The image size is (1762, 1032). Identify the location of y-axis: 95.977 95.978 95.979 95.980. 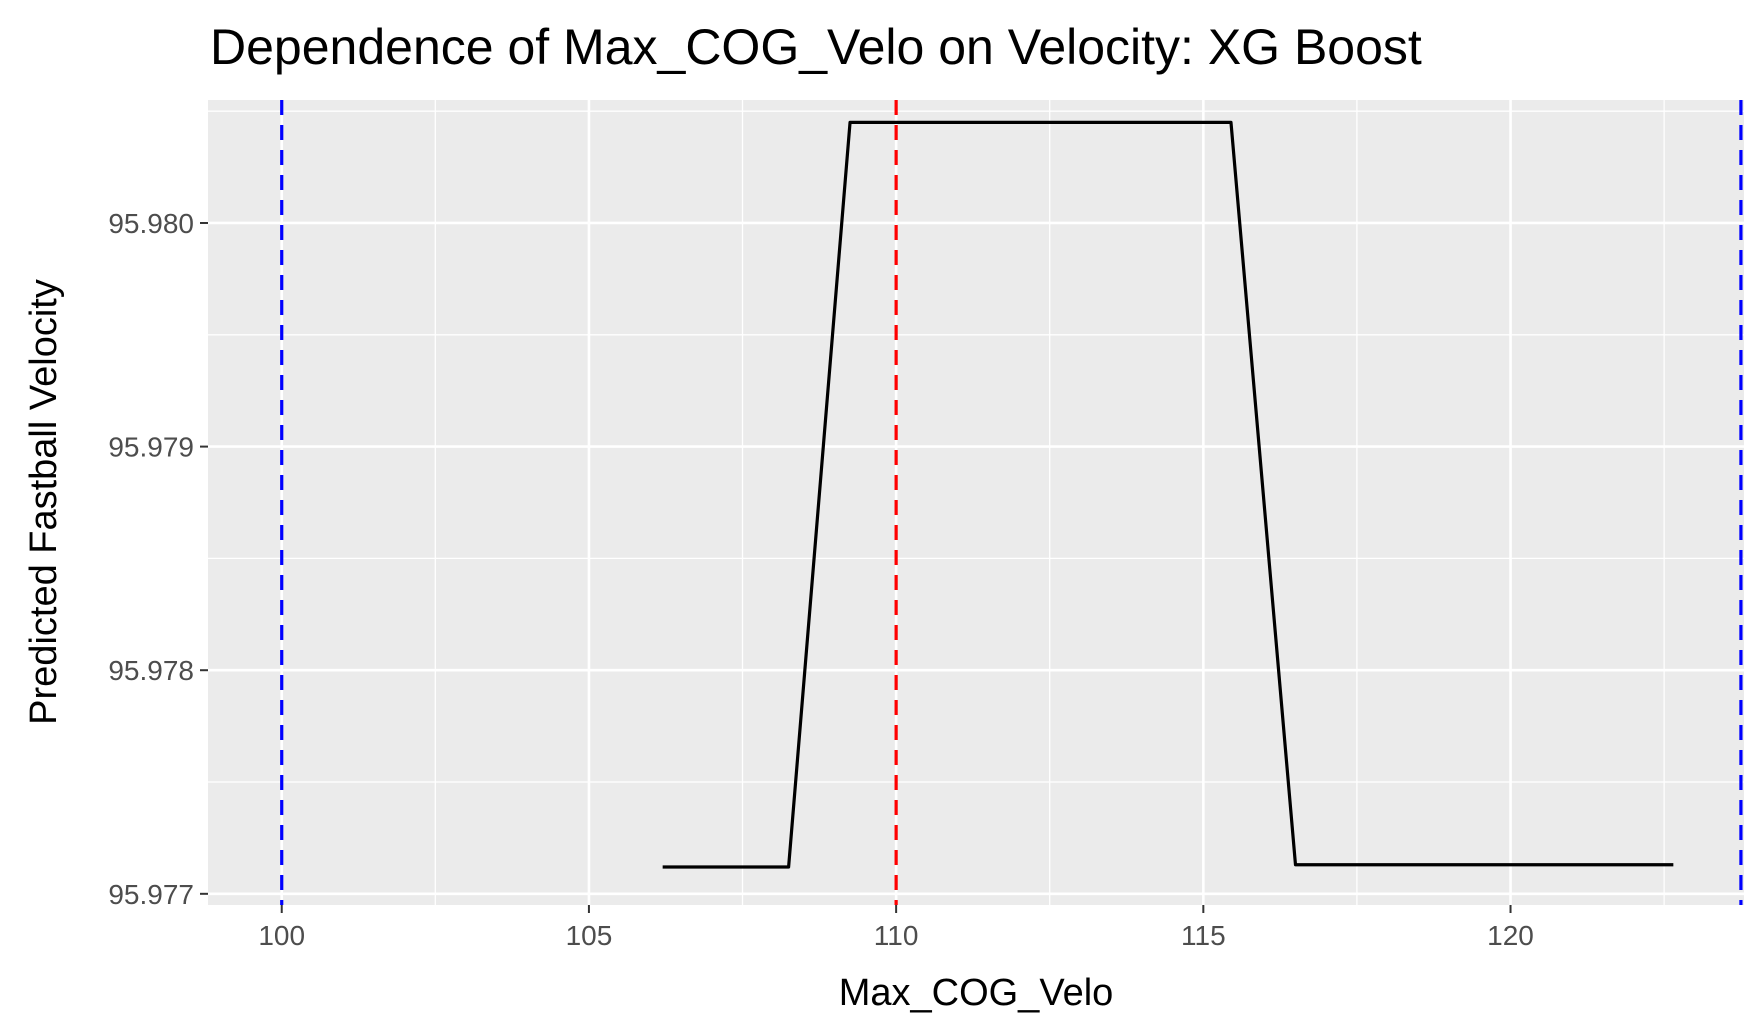
(158, 559).